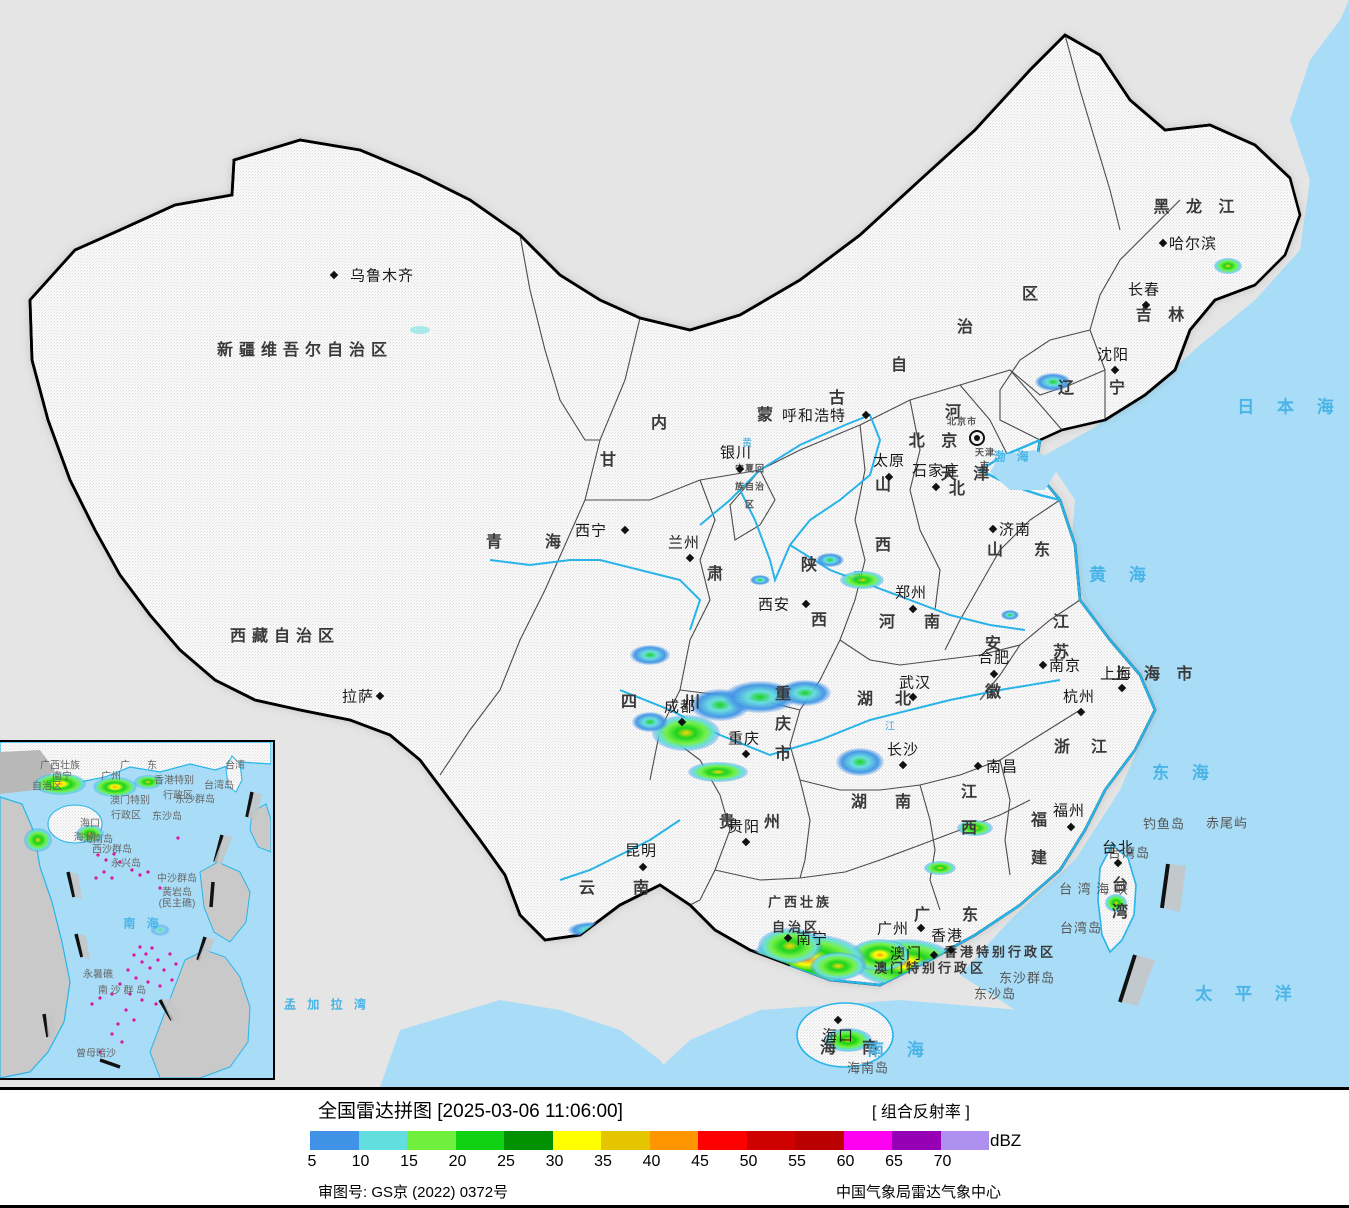 This screenshot has width=1349, height=1208. What do you see at coordinates (1144, 933) in the screenshot?
I see `nine-dash-line-segments` at bounding box center [1144, 933].